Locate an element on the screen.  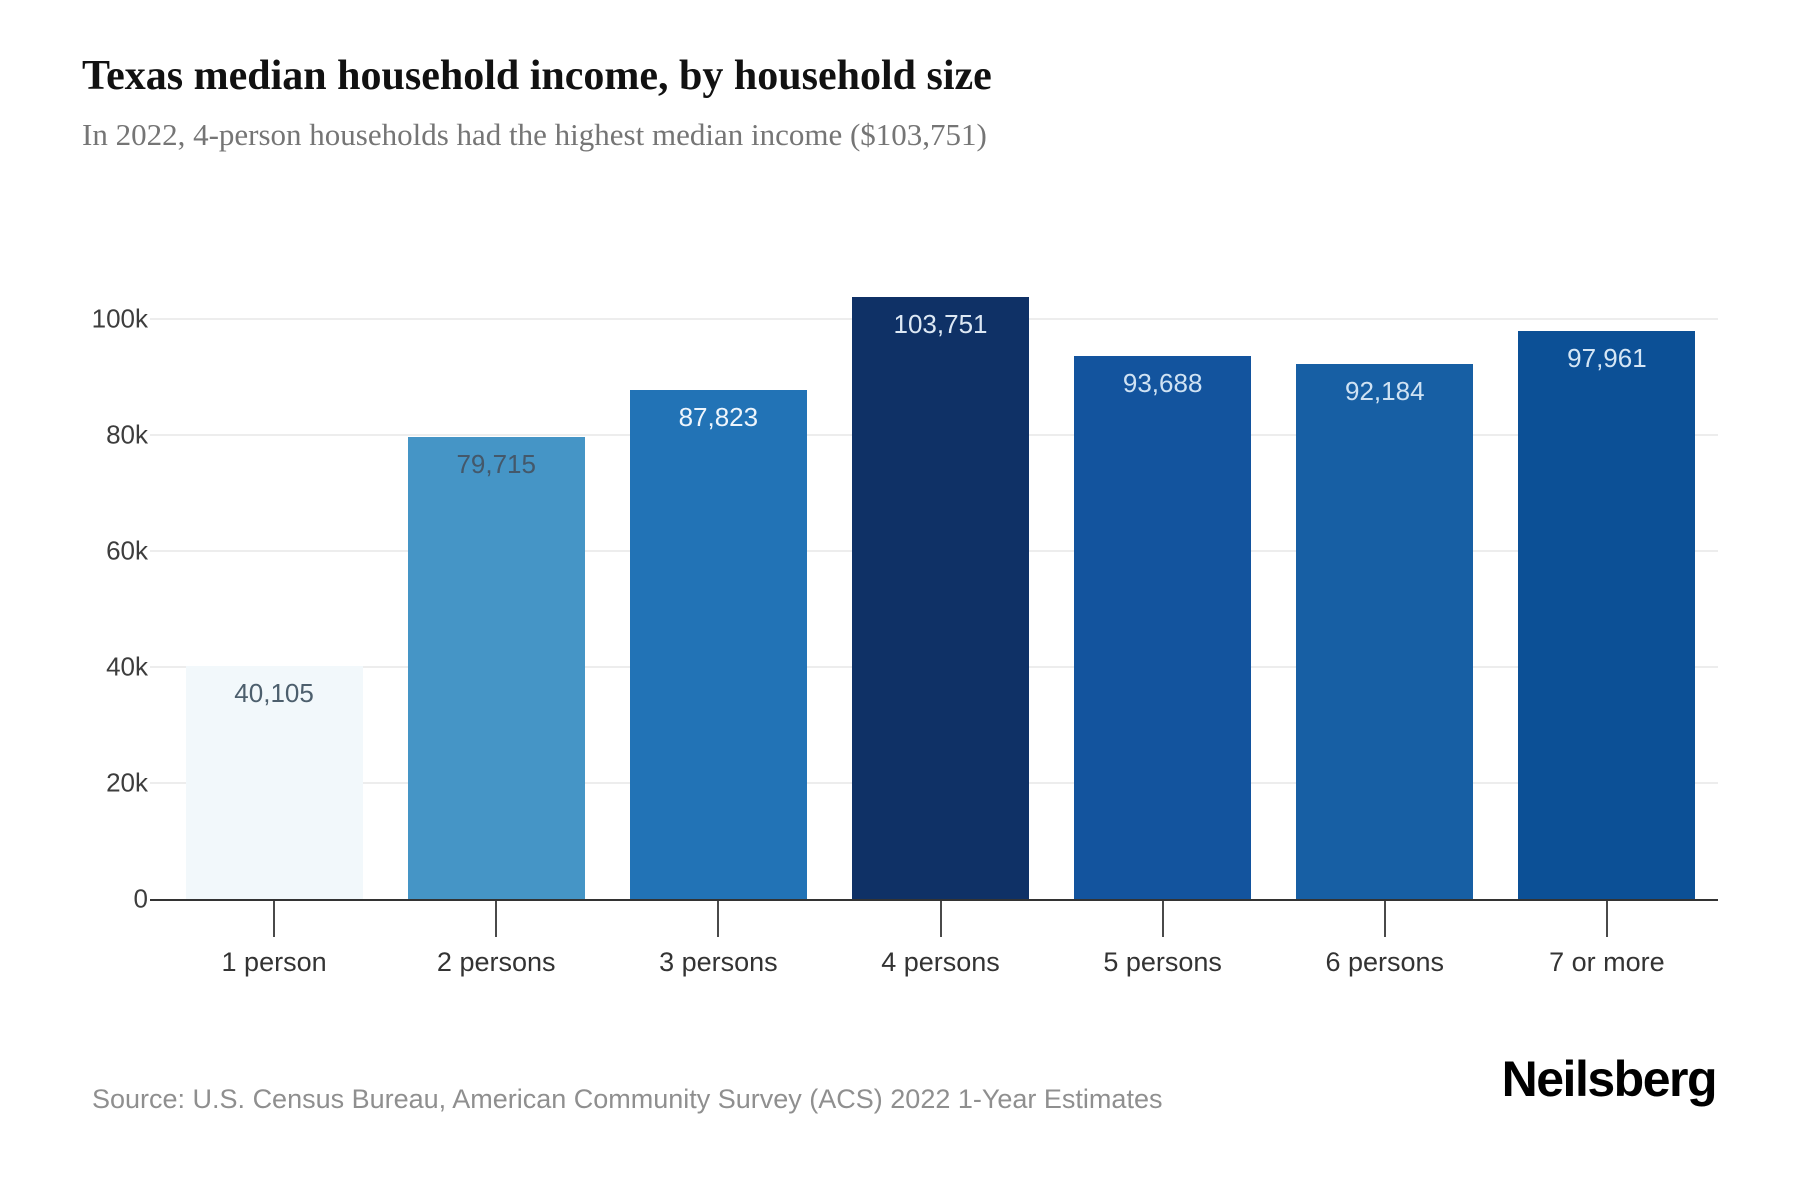
y-axis-tick-label: 80k is located at coordinates (127, 434).